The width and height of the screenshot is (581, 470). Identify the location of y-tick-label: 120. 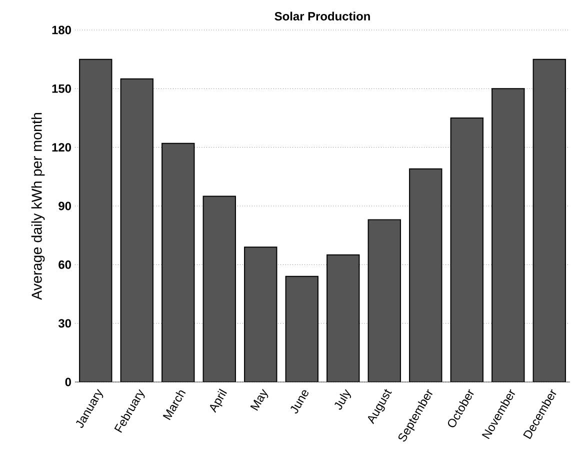
(61, 147).